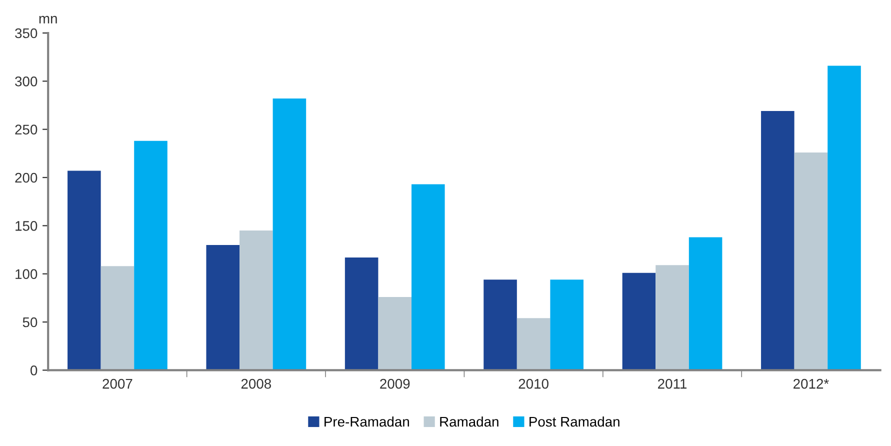 This screenshot has height=446, width=891. I want to click on x-tick-label: 2009, so click(395, 383).